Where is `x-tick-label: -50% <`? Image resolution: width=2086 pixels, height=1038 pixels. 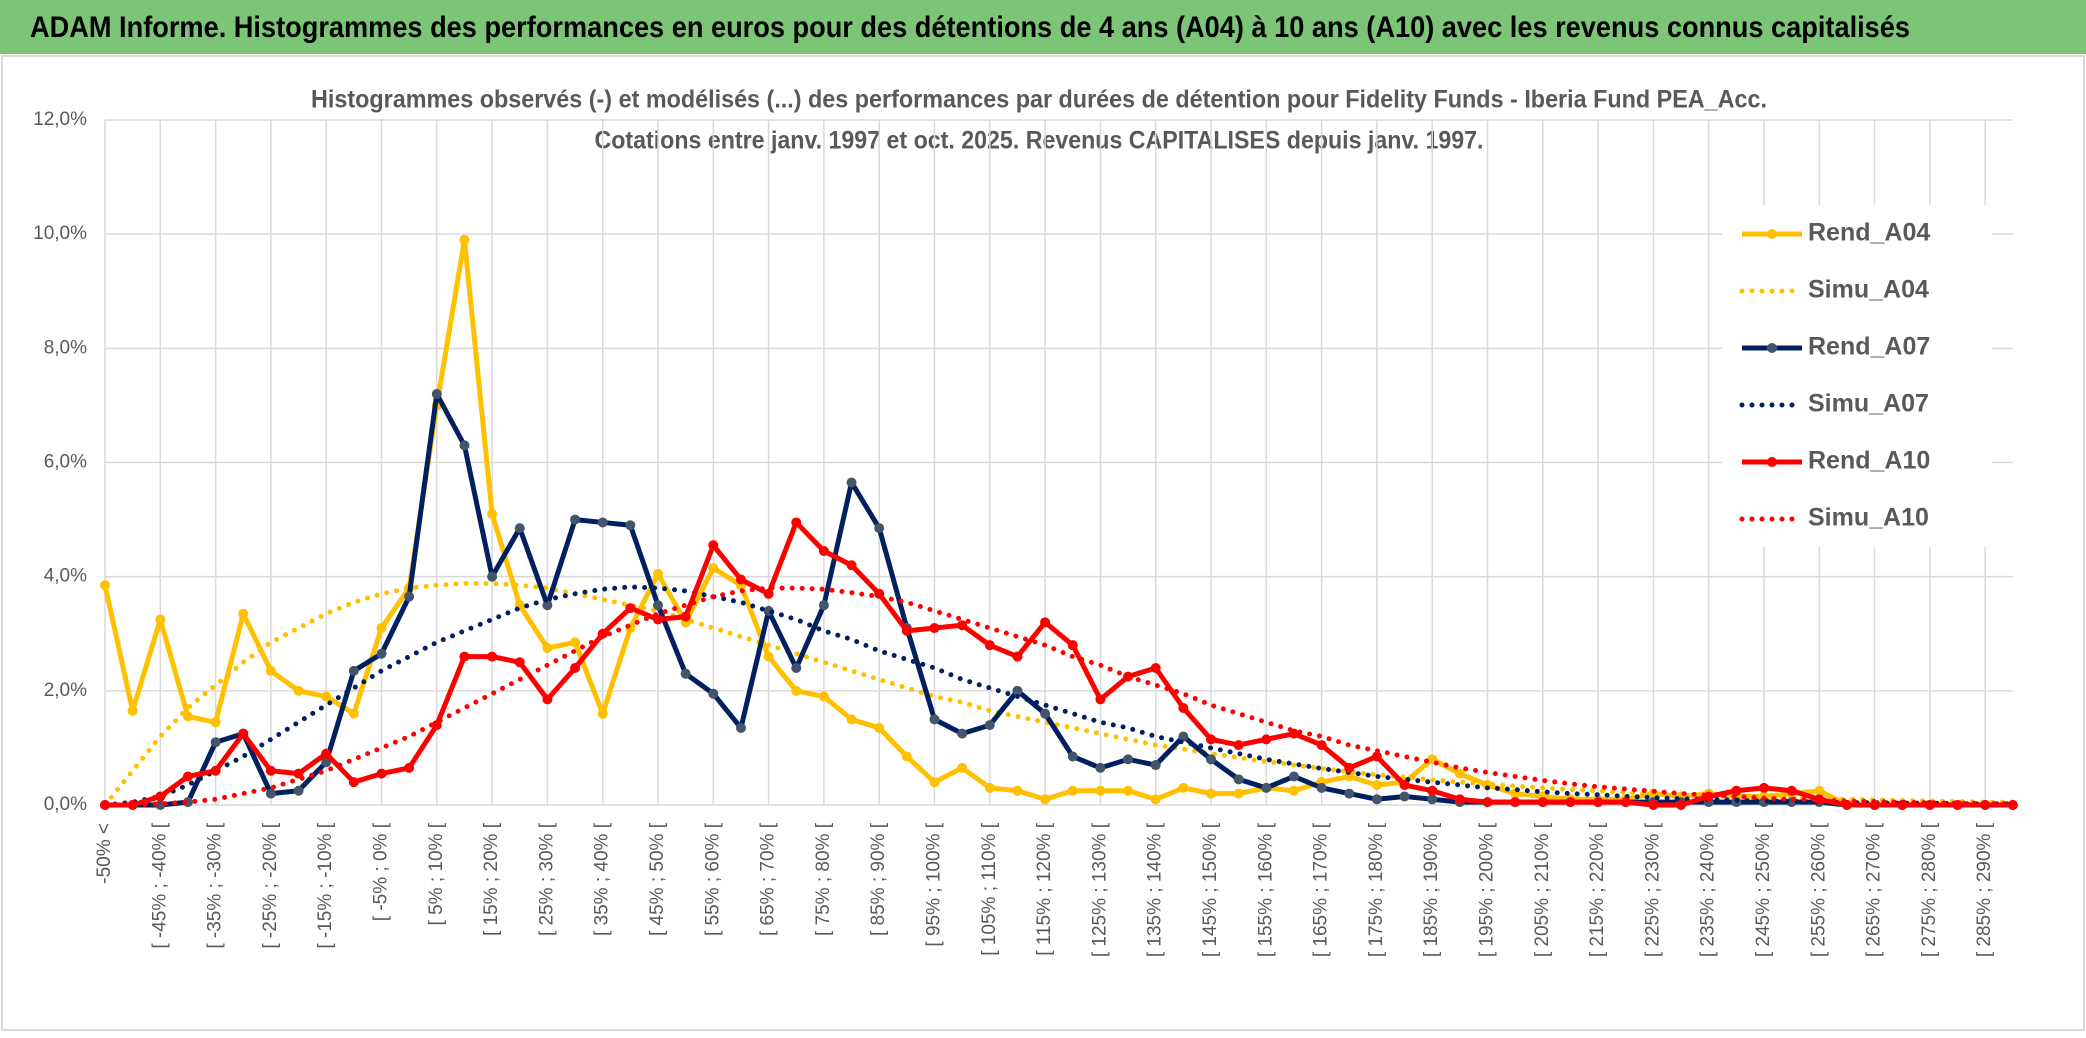
x-tick-label: -50% < is located at coordinates (104, 853).